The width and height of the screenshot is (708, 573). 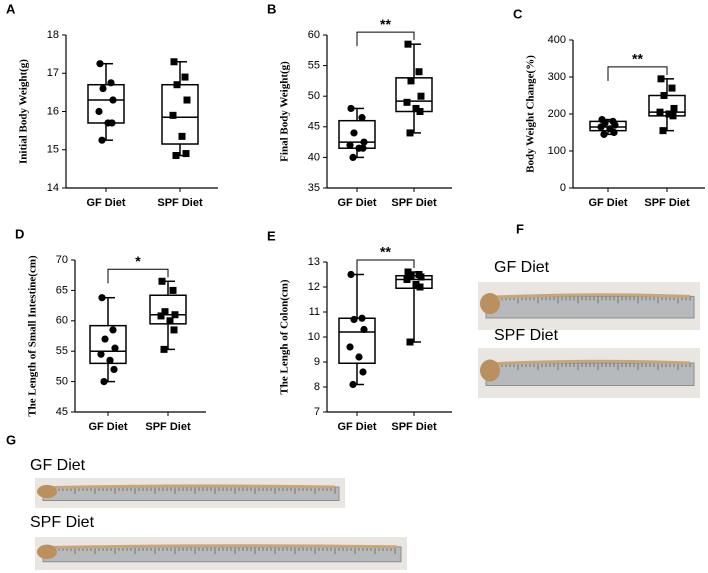 What do you see at coordinates (11, 439) in the screenshot?
I see `panel-label: G` at bounding box center [11, 439].